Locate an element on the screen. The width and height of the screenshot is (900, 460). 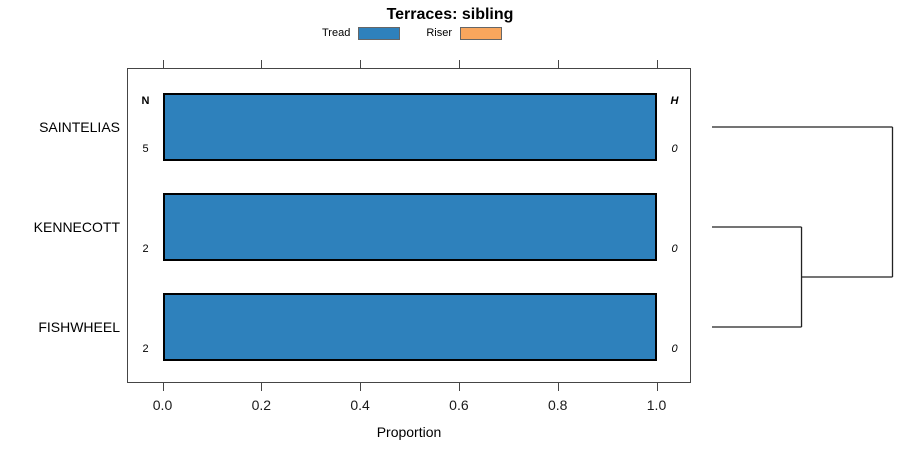
x-tick-label: 0.6 is located at coordinates (459, 405).